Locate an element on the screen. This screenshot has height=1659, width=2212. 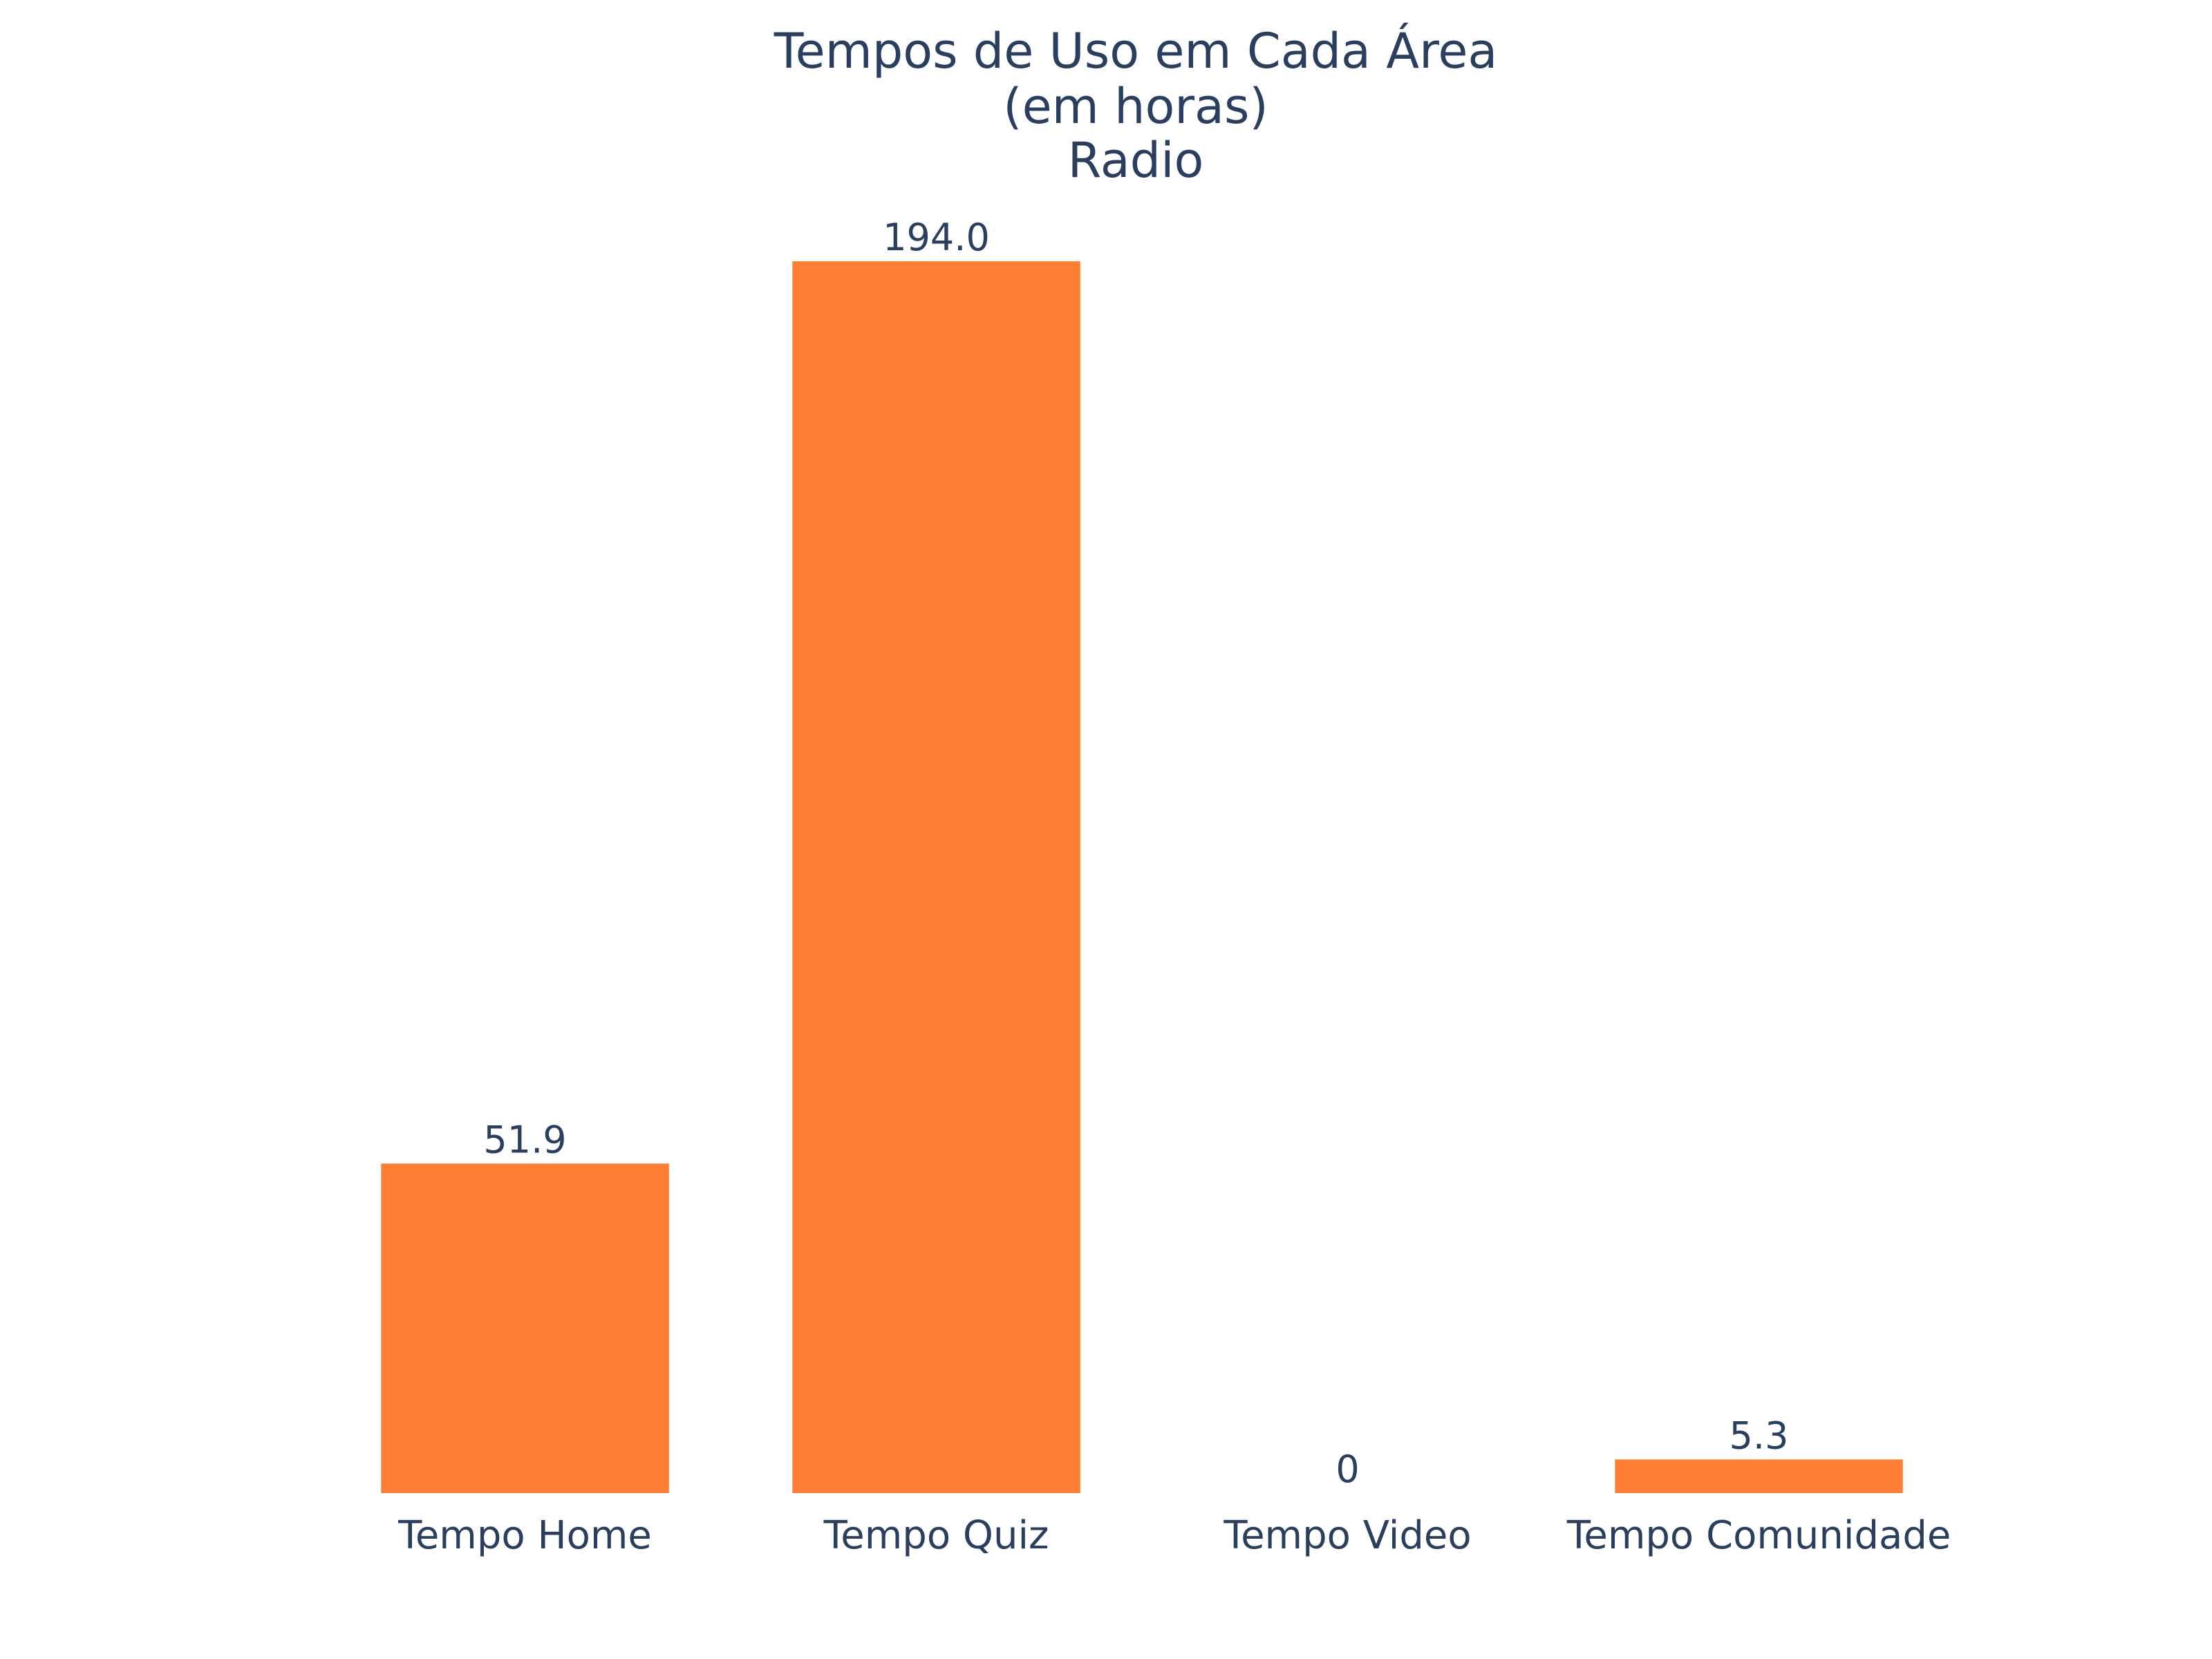
chart-title-line-2: (em horas) is located at coordinates (1135, 106).